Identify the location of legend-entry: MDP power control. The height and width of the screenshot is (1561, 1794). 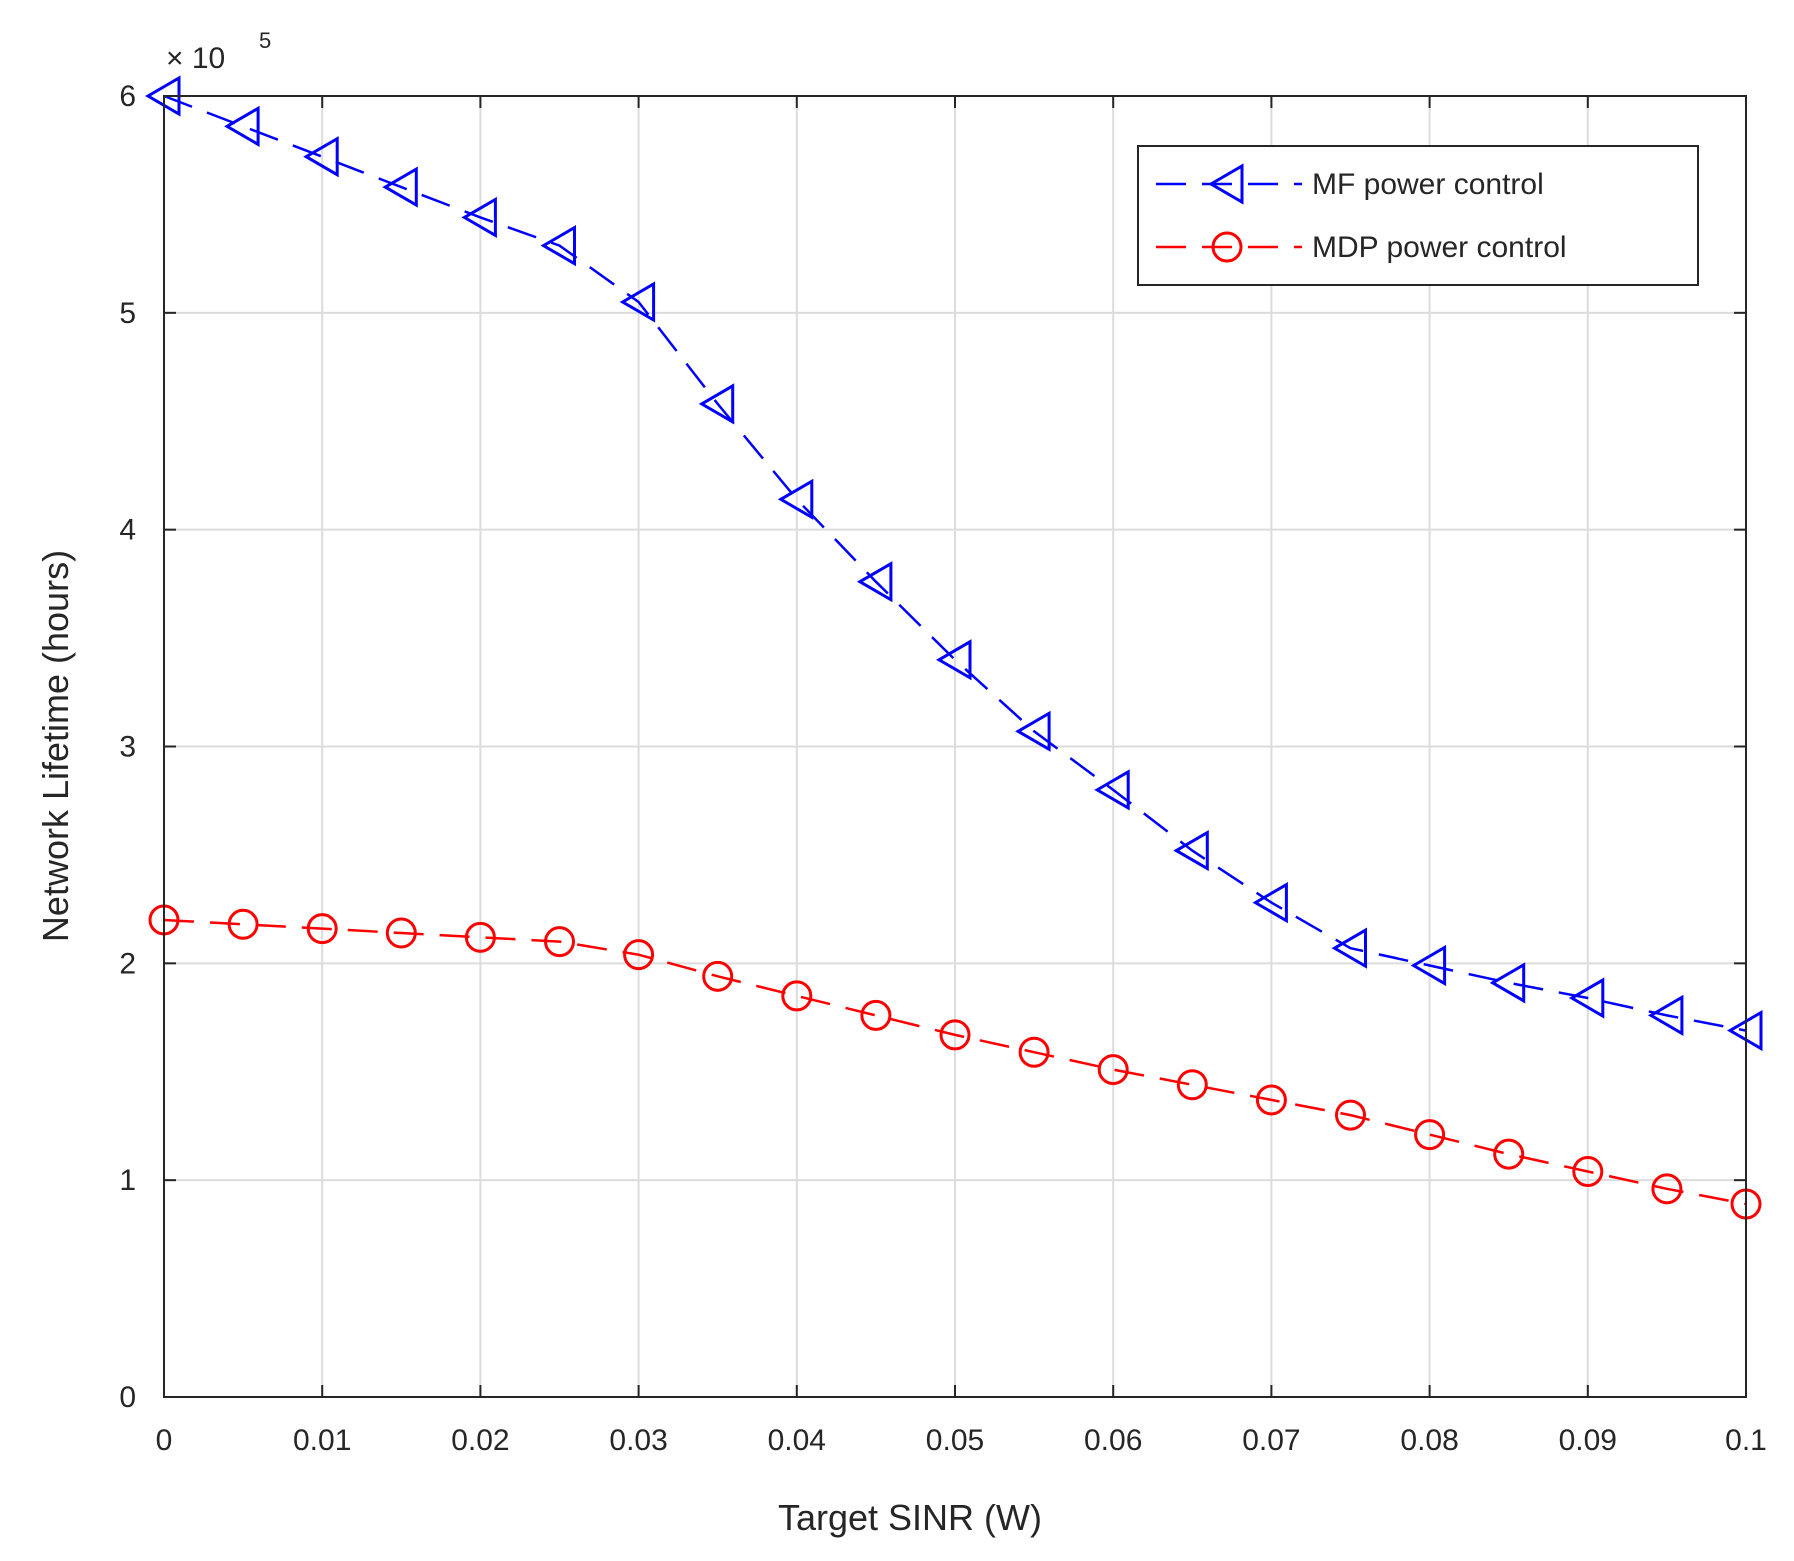
(1359, 247).